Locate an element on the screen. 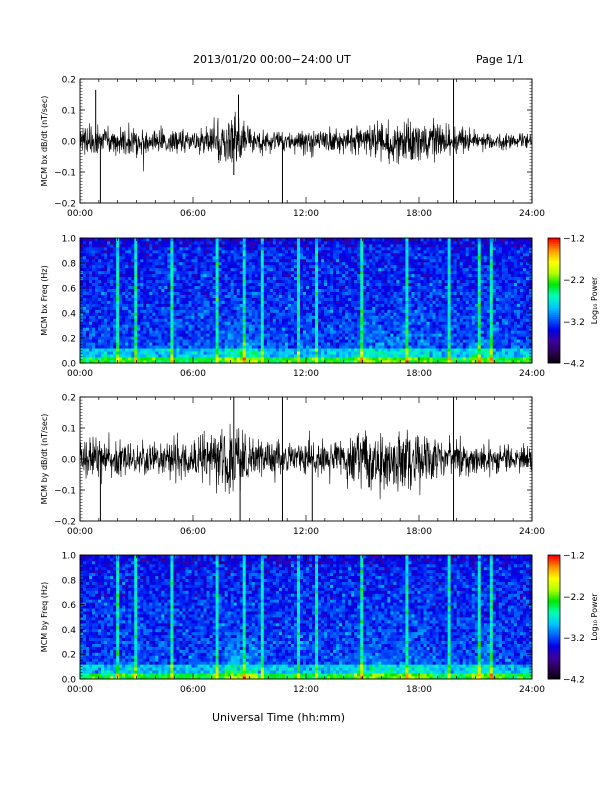 The image size is (612, 792). page-indicator: Page 1/1 is located at coordinates (500, 59).